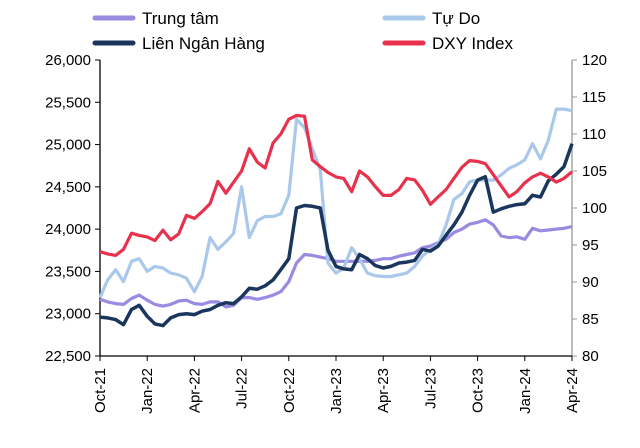  I want to click on legend-label: DXY Index, so click(472, 43).